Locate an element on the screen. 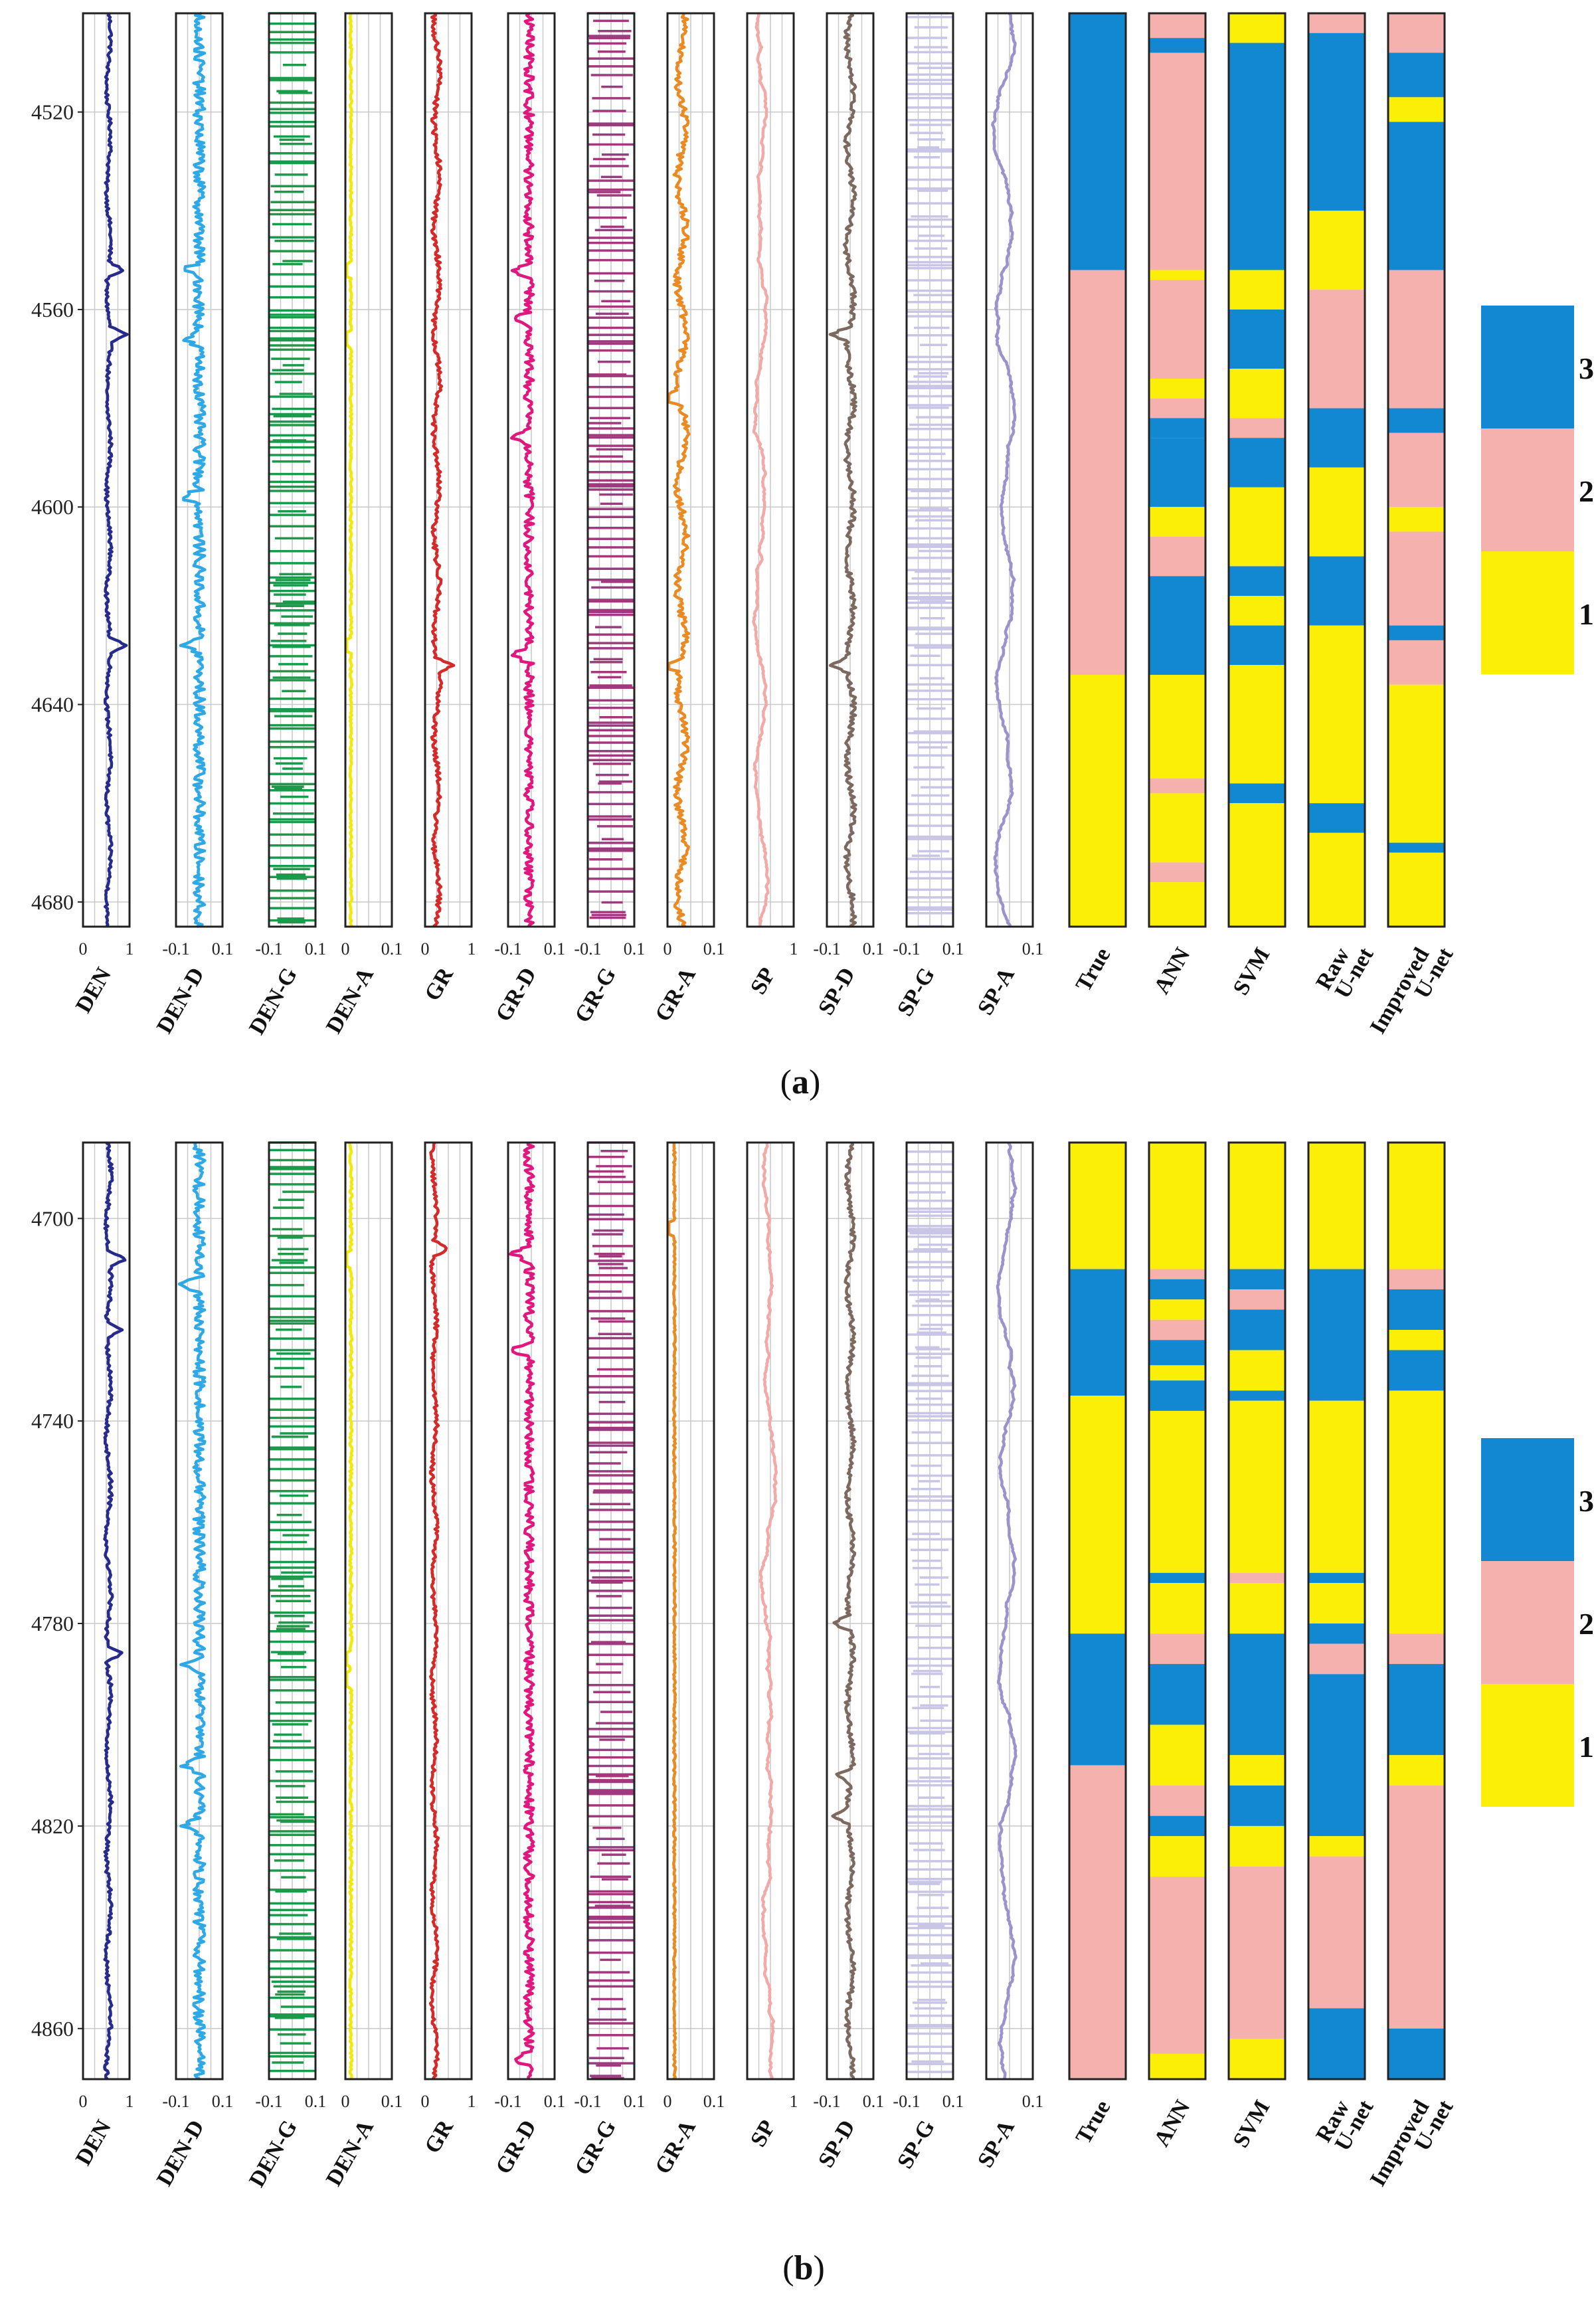  track-label: DEN is located at coordinates (93, 990).